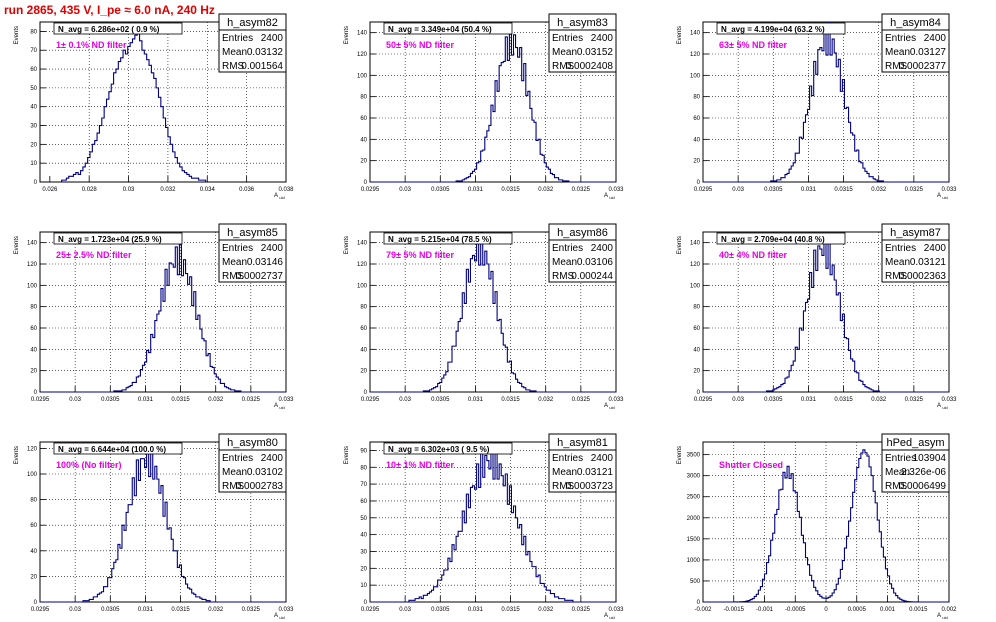 This screenshot has height=622, width=996. I want to click on x-tick-label: -0.0015, so click(734, 610).